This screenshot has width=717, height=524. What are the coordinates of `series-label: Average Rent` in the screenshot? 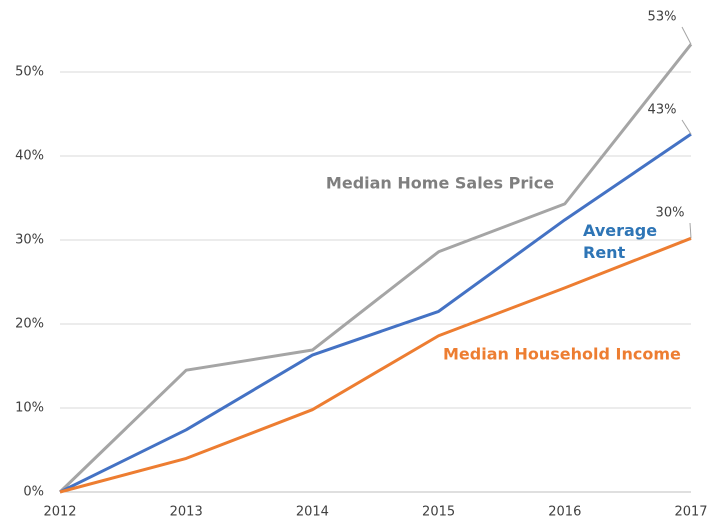 It's located at (620, 241).